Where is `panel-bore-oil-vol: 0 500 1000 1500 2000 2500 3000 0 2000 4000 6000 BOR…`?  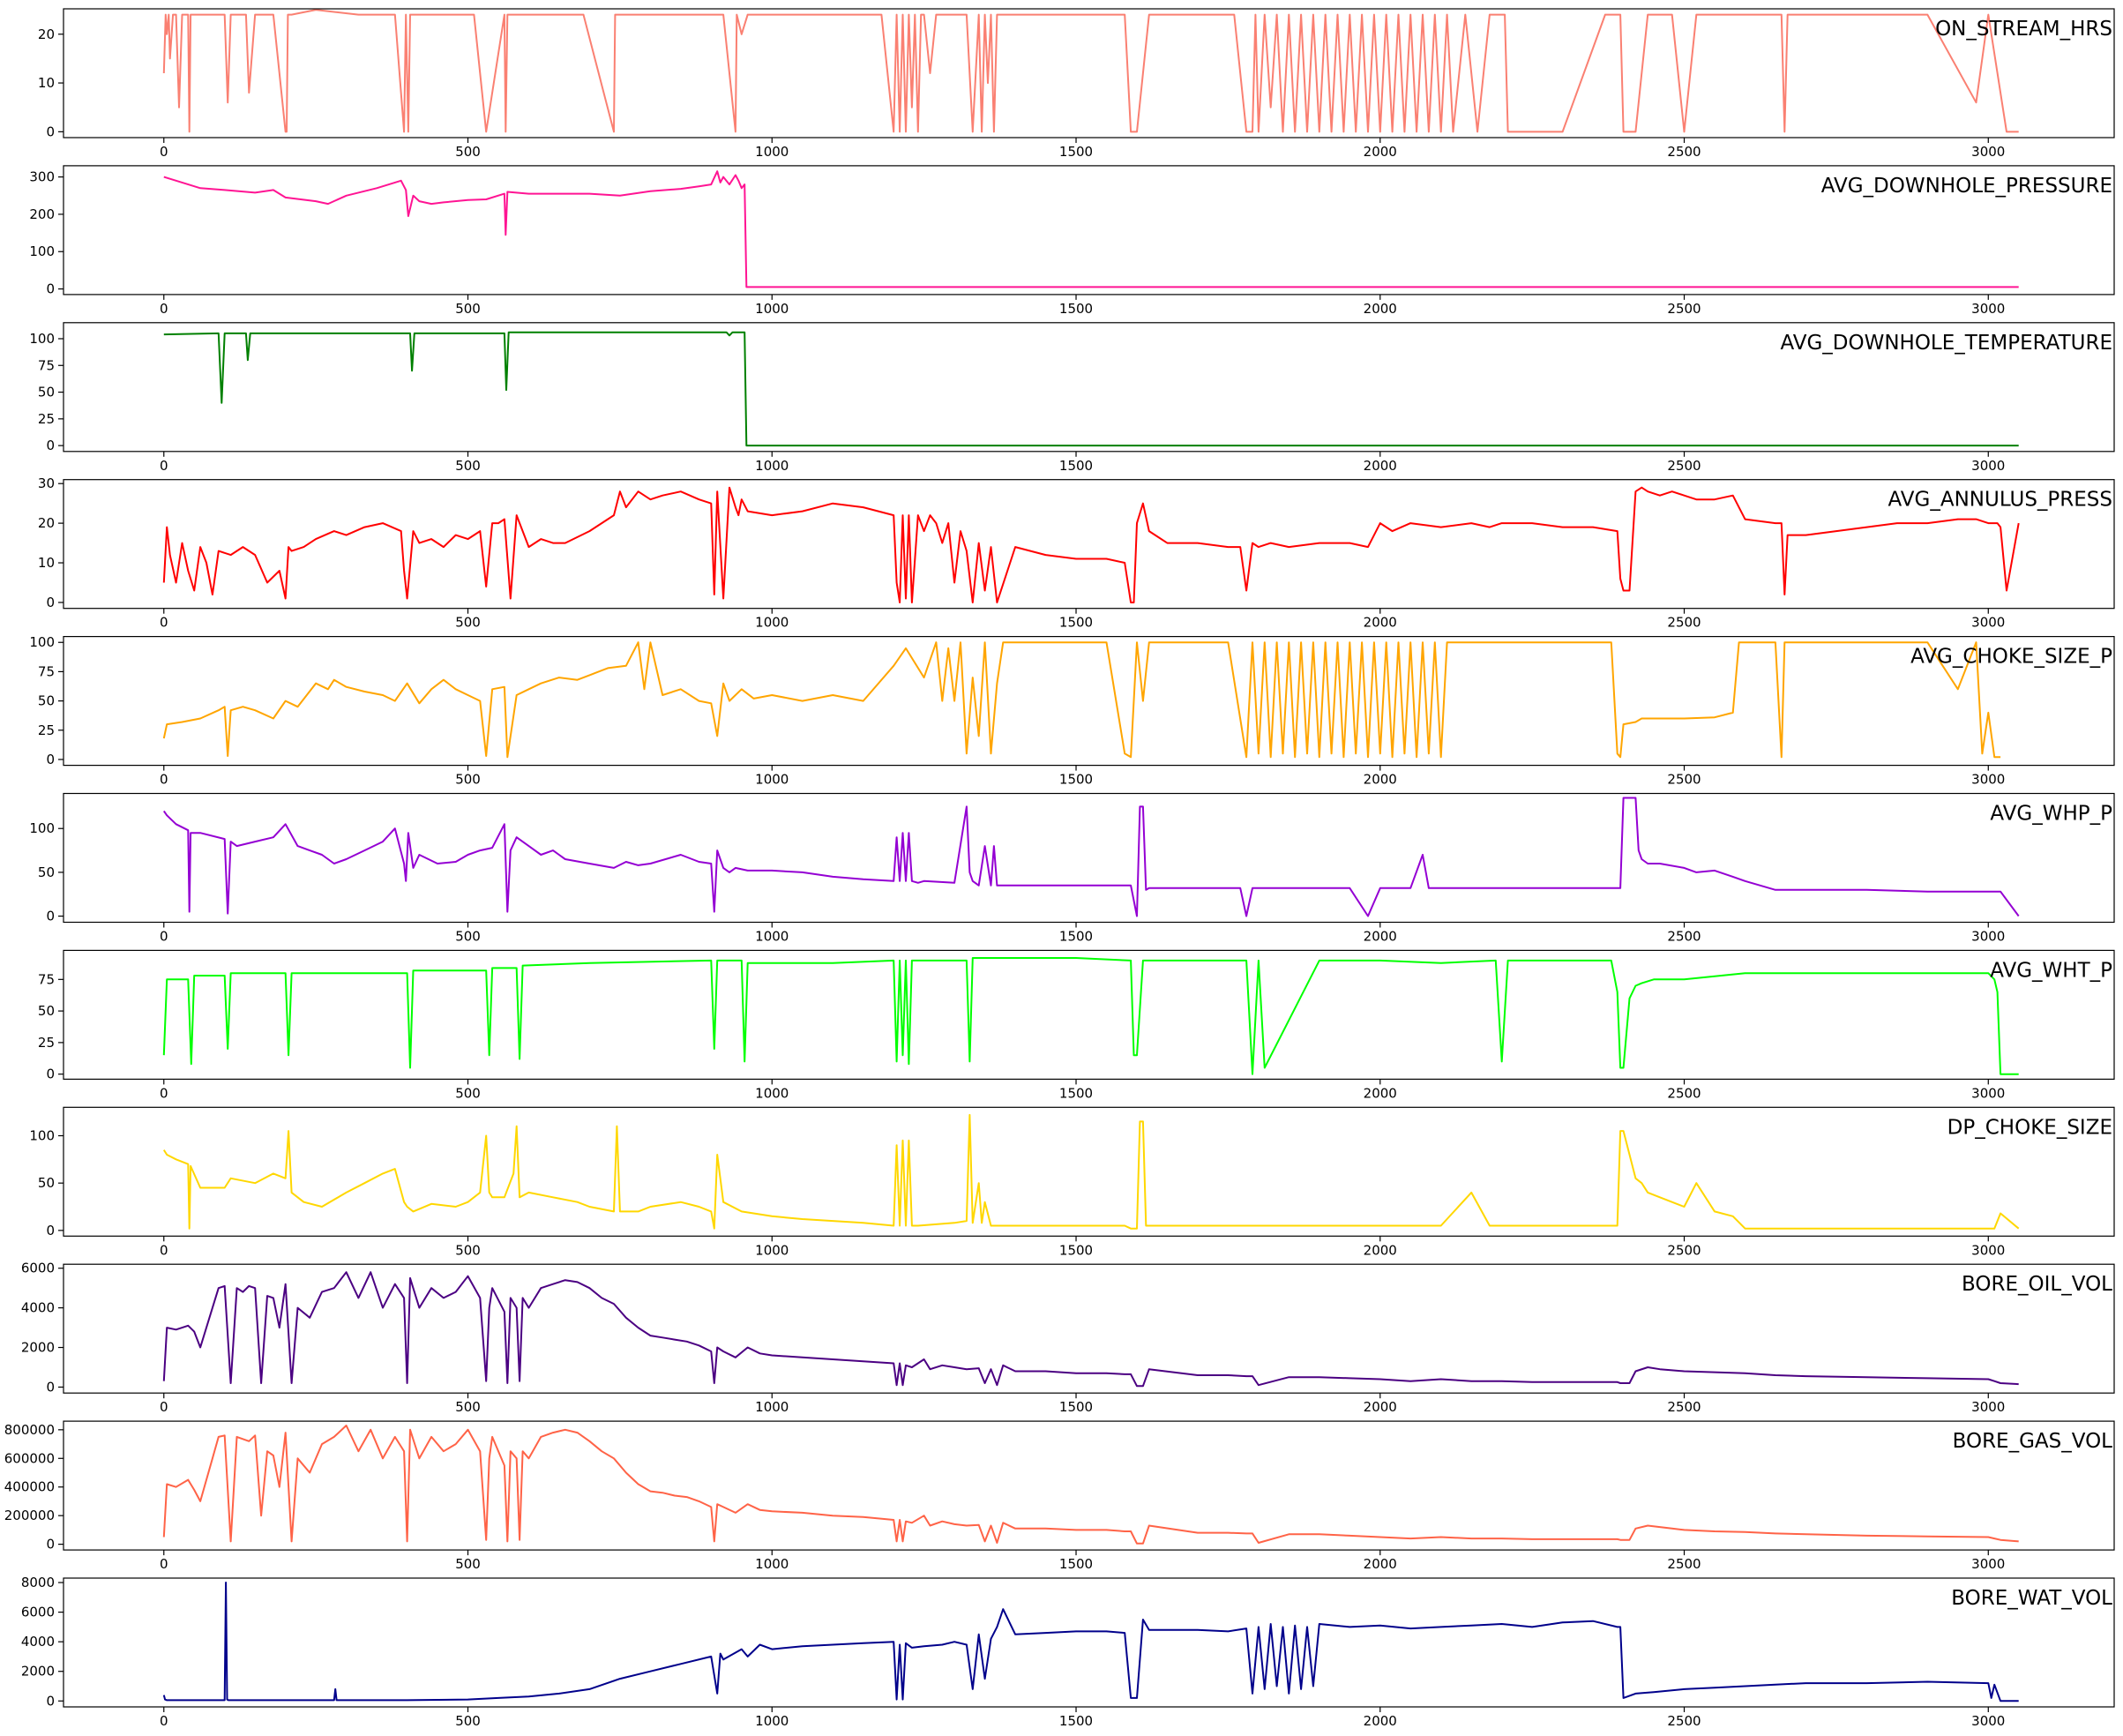
panel-bore-oil-vol: 0 500 1000 1500 2000 2500 3000 0 2000 4000 6000 BOR… is located at coordinates (1068, 1338).